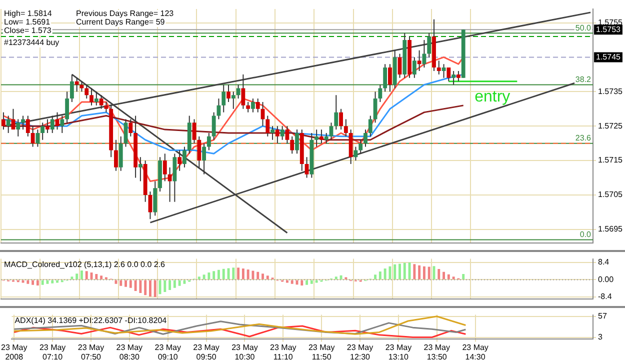 The height and width of the screenshot is (363, 625). What do you see at coordinates (27, 22) in the screenshot?
I see `annotation: Low= 1.5691` at bounding box center [27, 22].